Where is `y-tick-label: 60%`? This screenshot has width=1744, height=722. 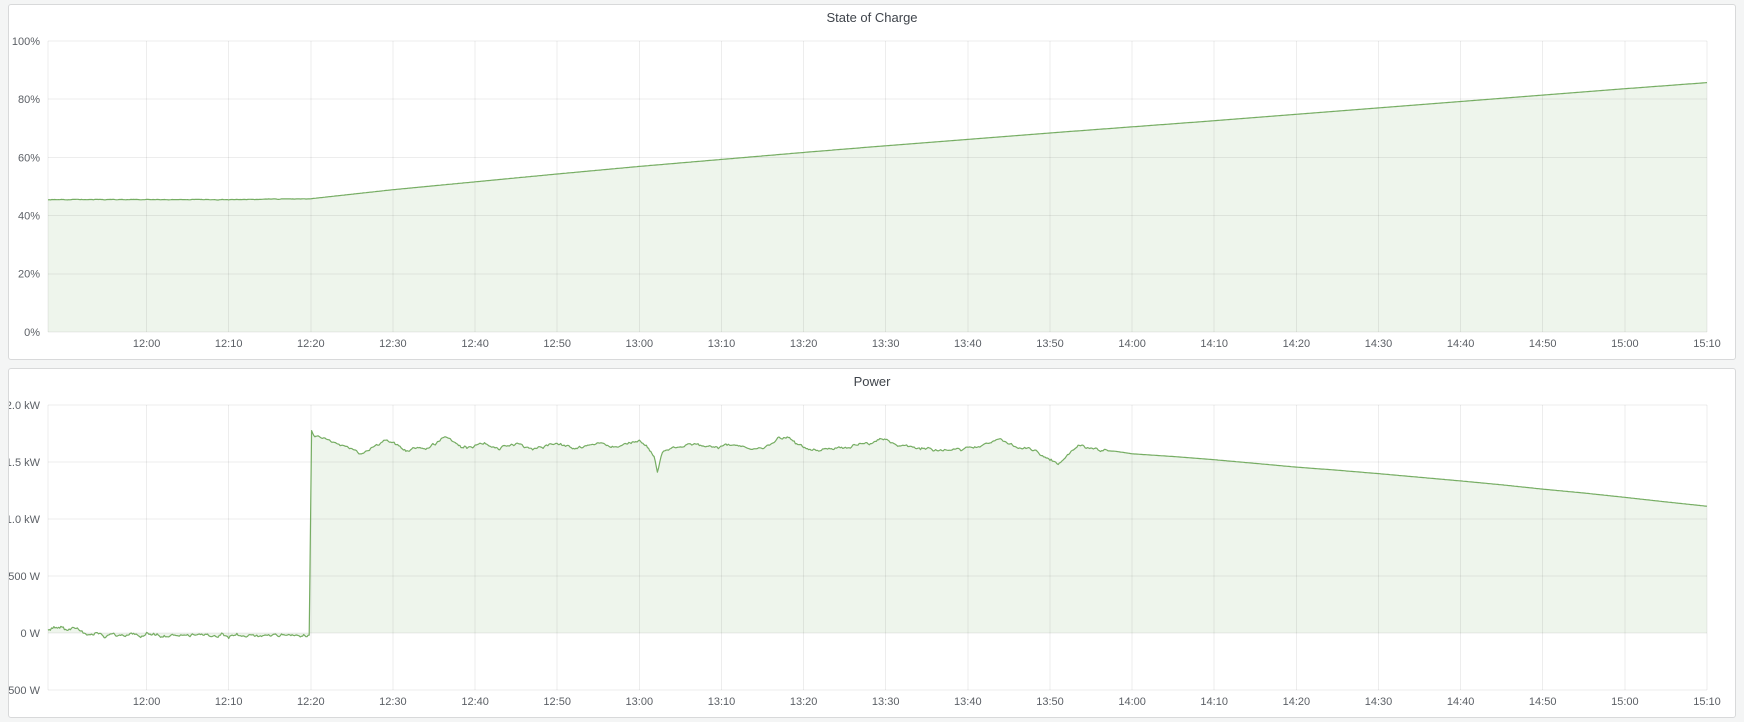 y-tick-label: 60% is located at coordinates (29, 158).